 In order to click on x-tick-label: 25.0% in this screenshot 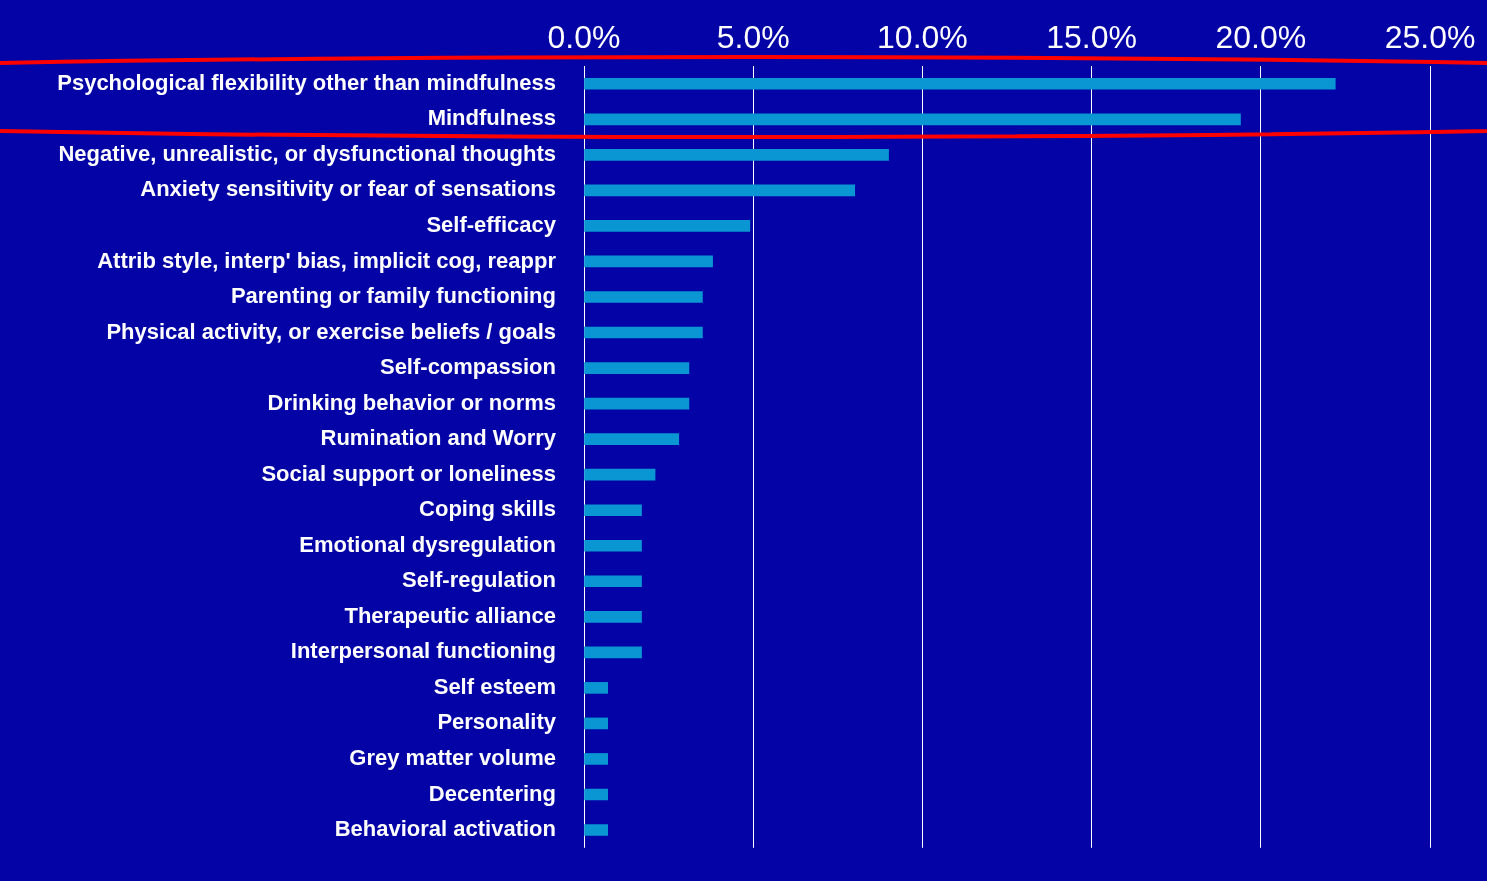, I will do `click(1430, 36)`.